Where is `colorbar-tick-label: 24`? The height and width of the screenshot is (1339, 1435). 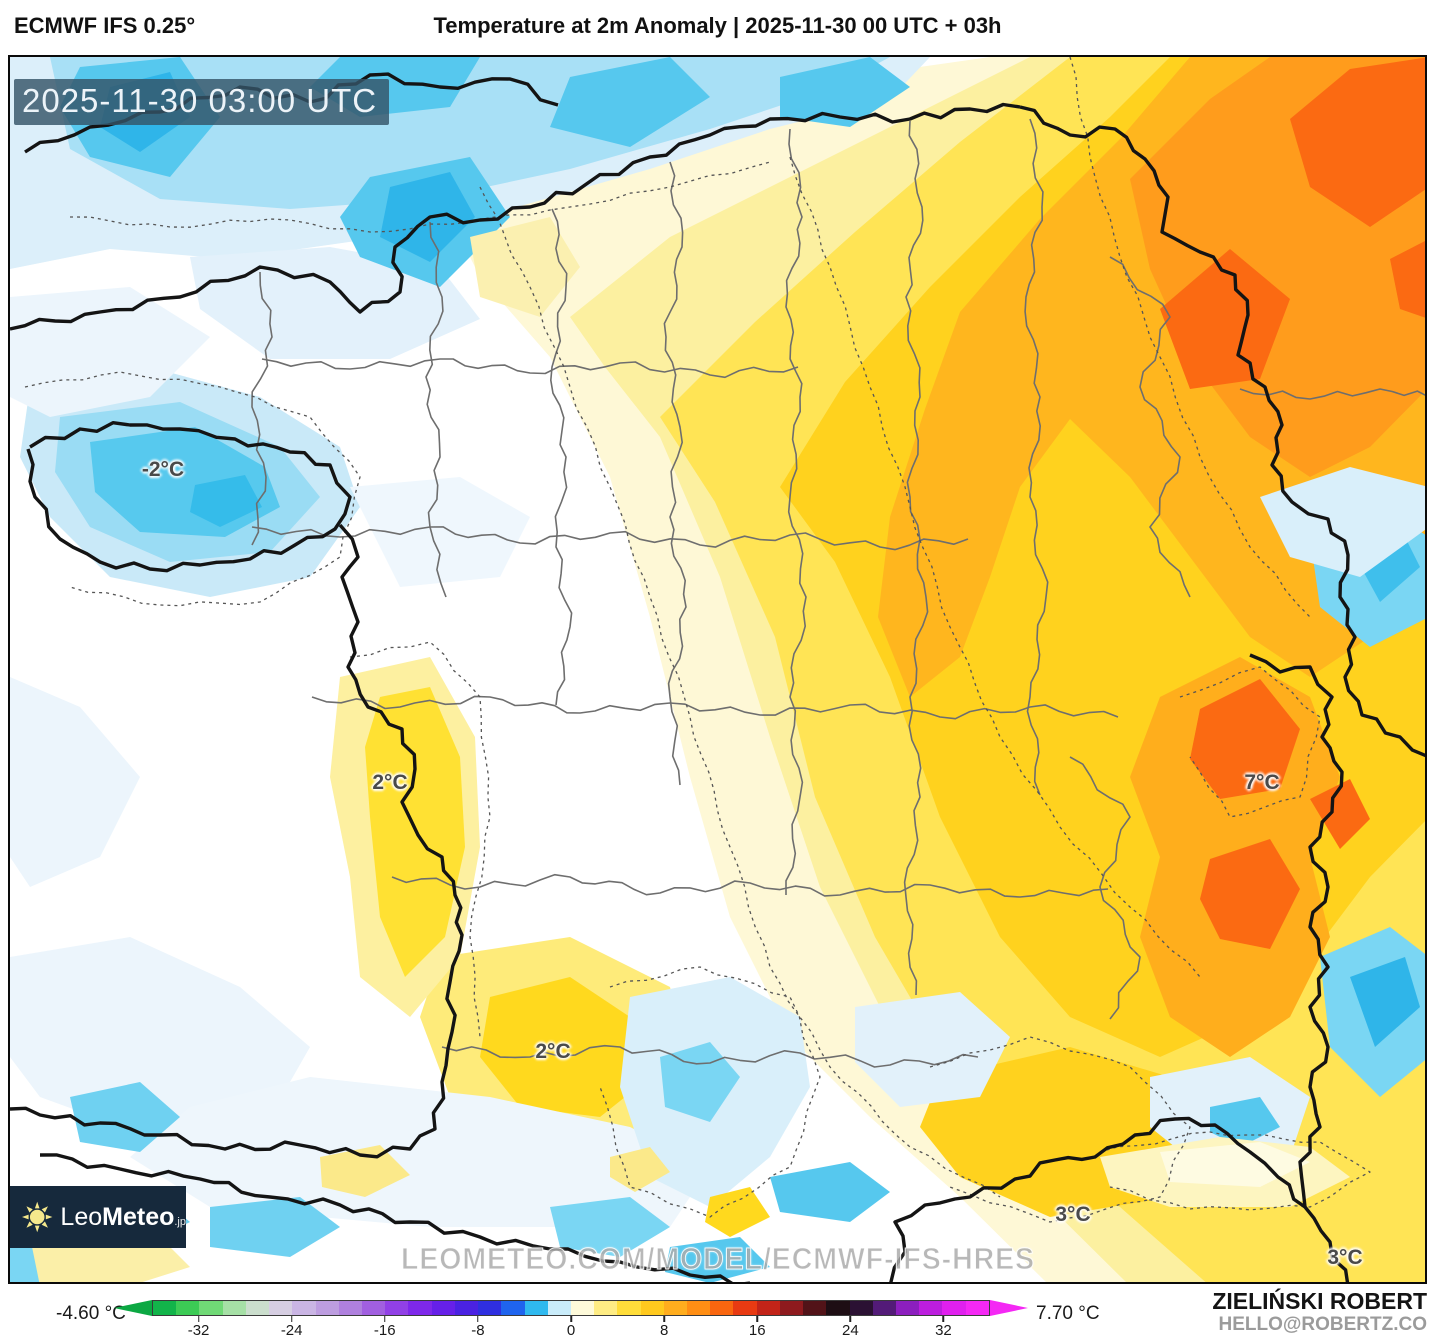
colorbar-tick-label: 24 is located at coordinates (850, 1330).